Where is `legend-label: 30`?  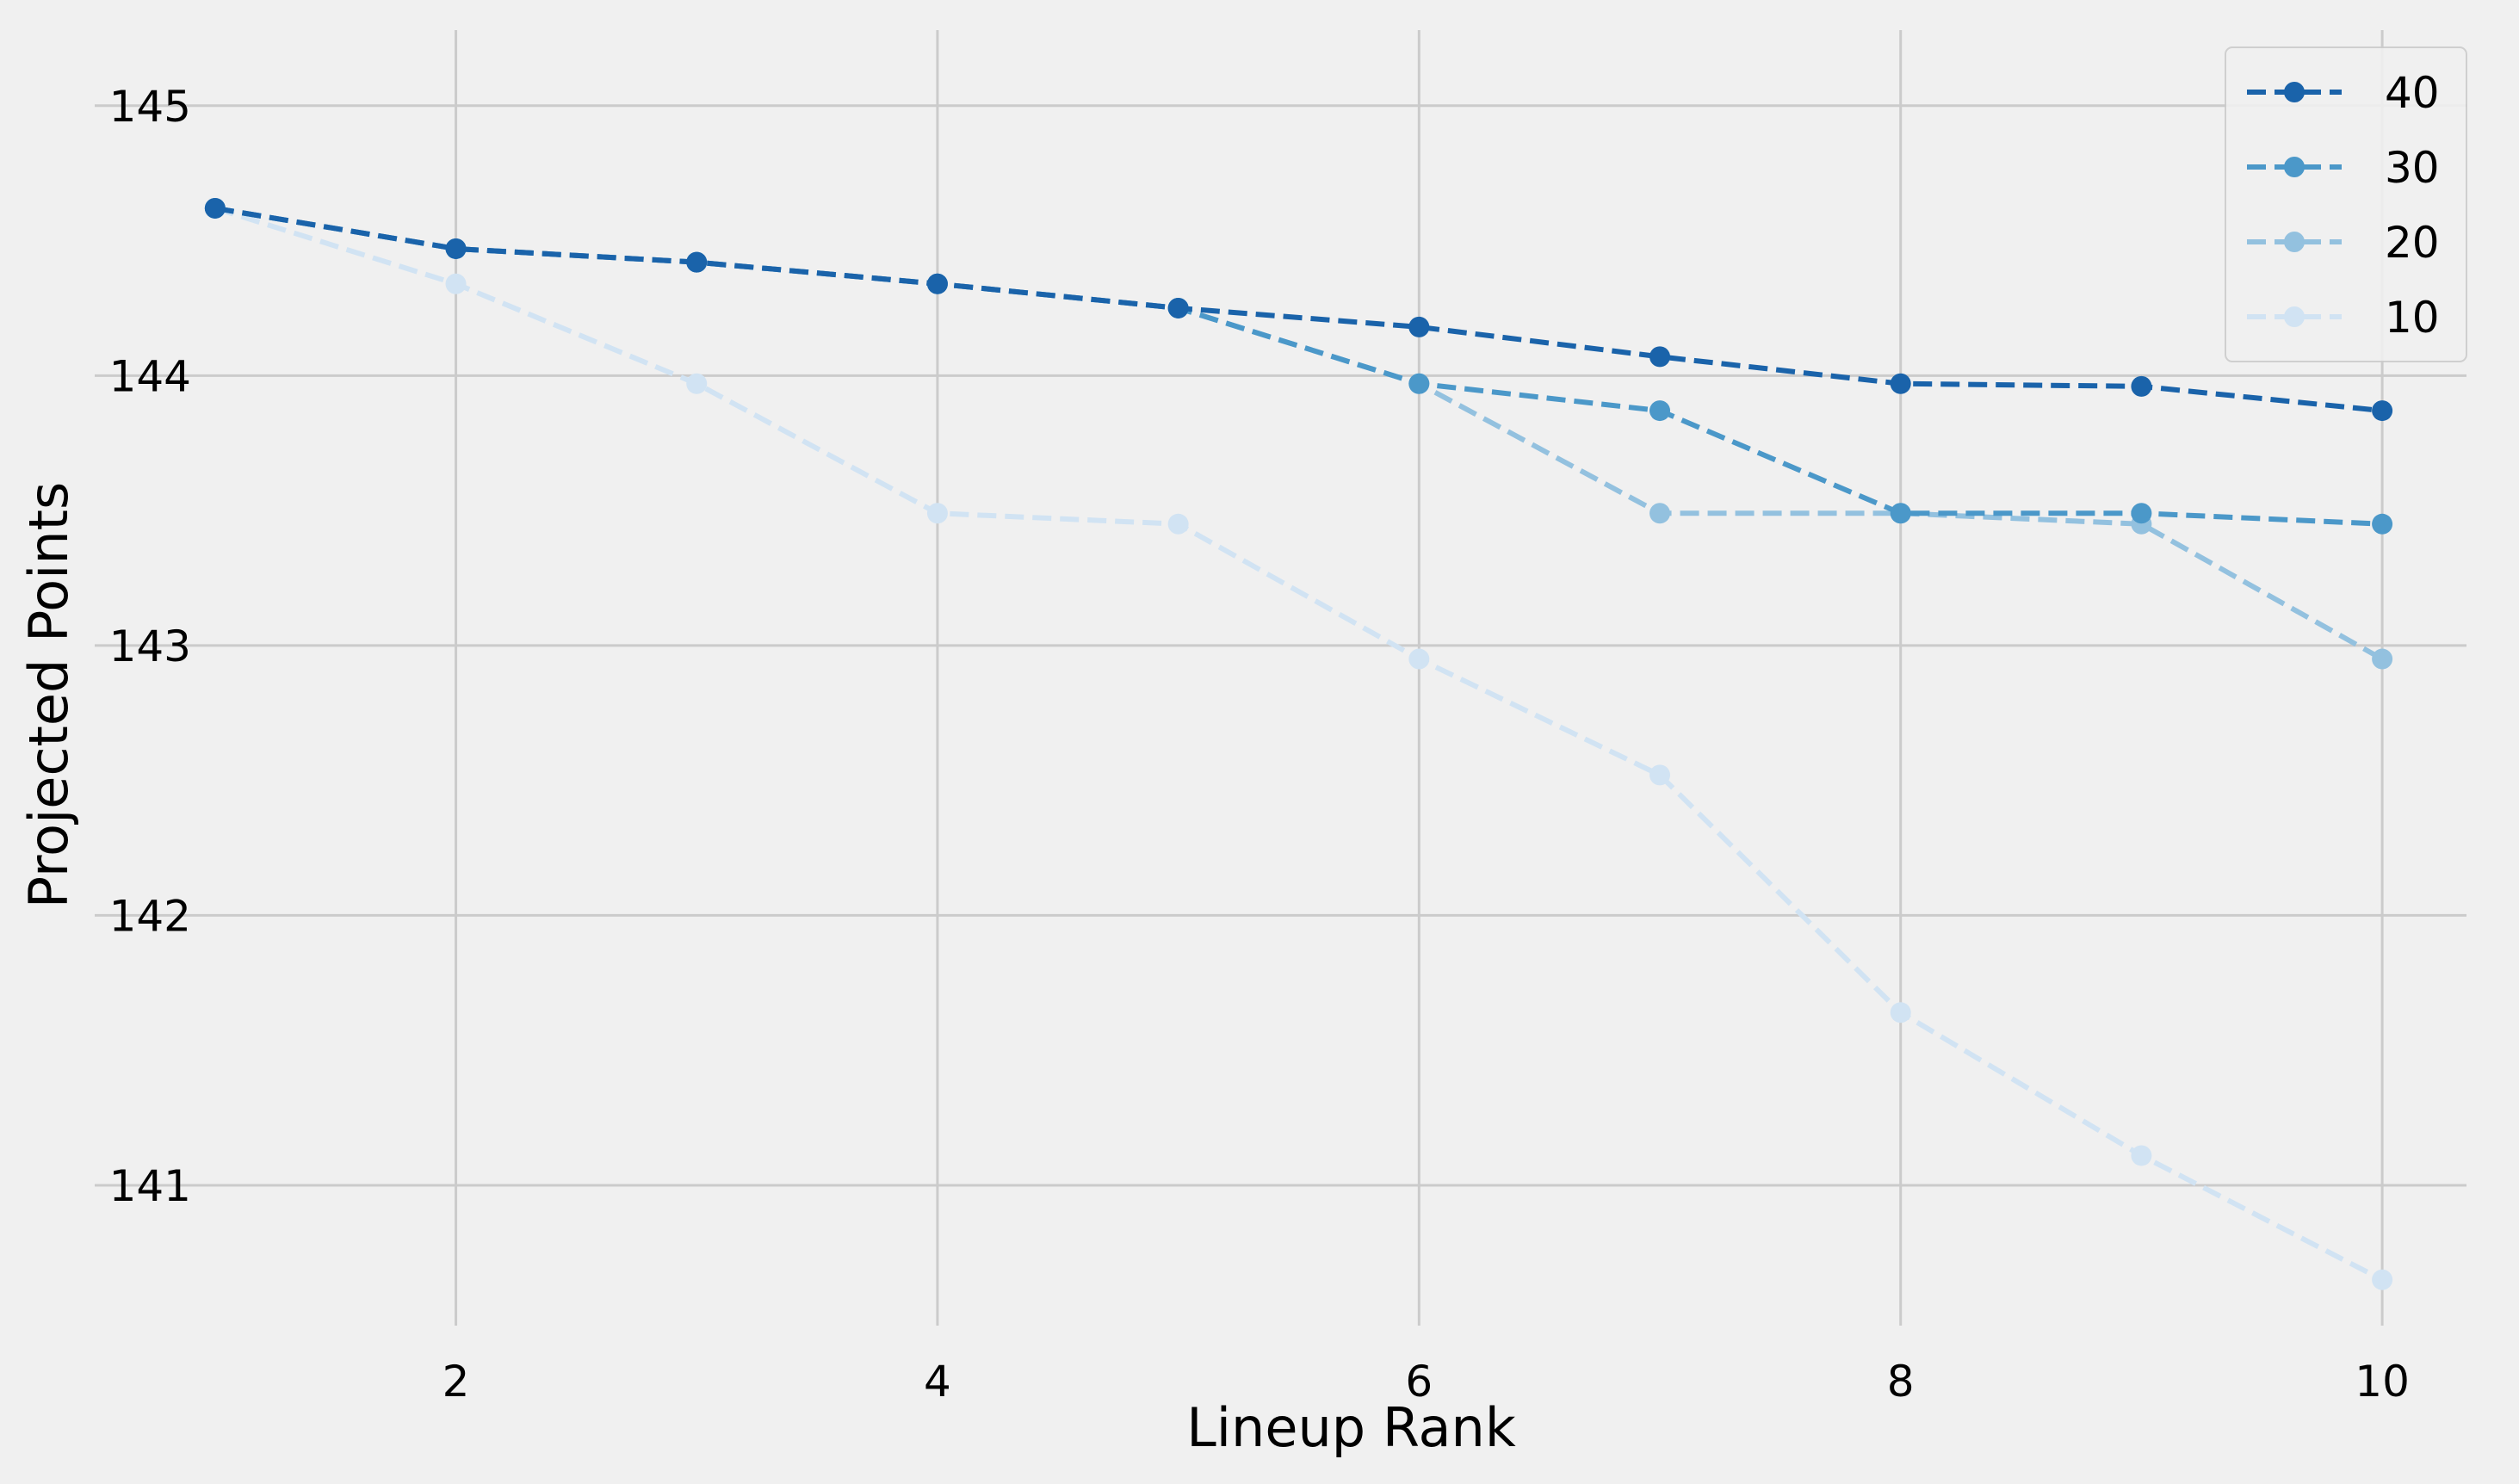 legend-label: 30 is located at coordinates (2412, 168).